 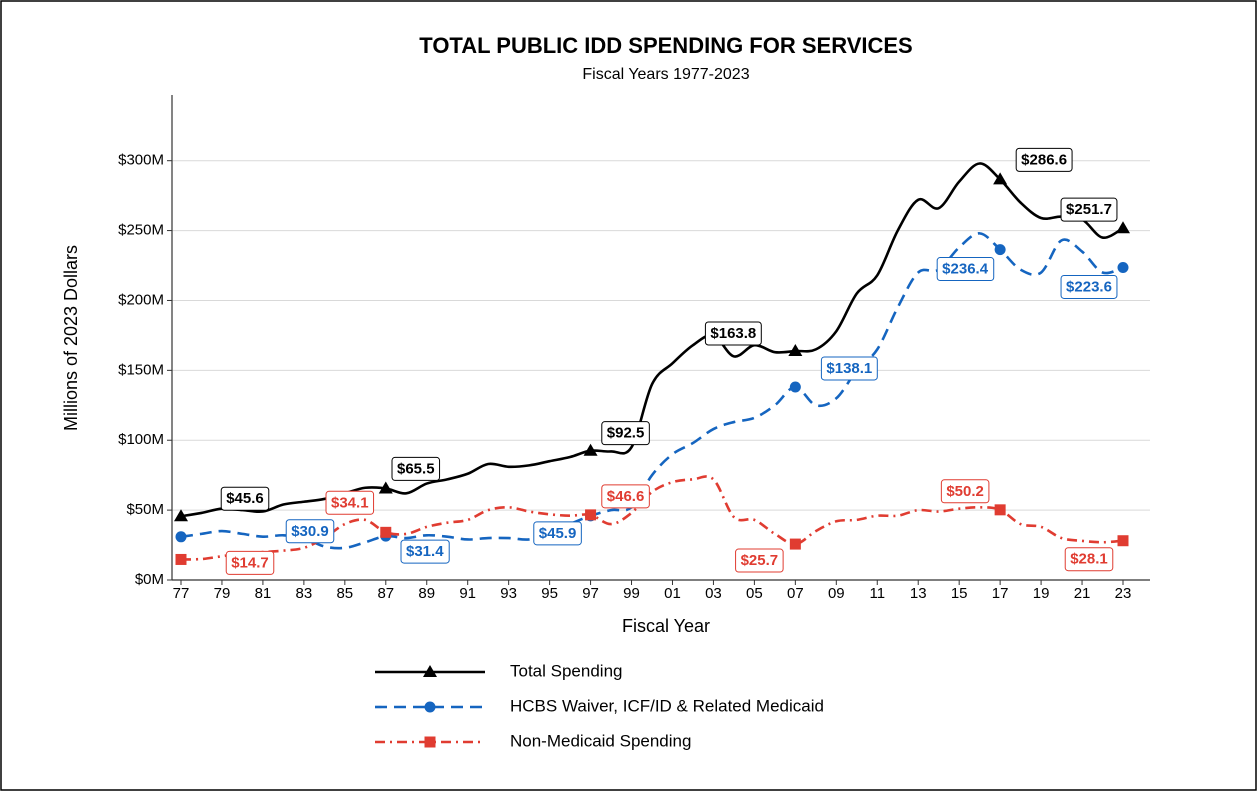 What do you see at coordinates (1123, 593) in the screenshot?
I see `x-tick-label: 23` at bounding box center [1123, 593].